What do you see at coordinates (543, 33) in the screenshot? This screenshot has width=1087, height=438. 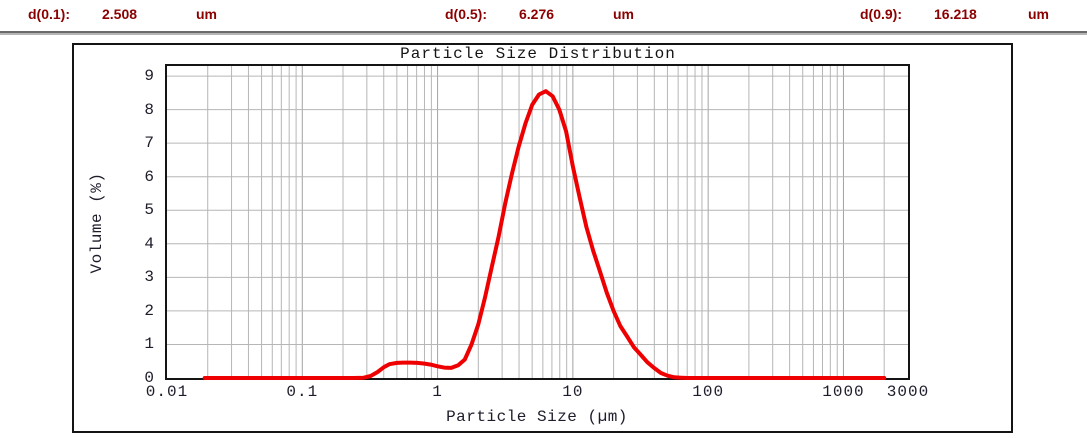 I see `header-divider` at bounding box center [543, 33].